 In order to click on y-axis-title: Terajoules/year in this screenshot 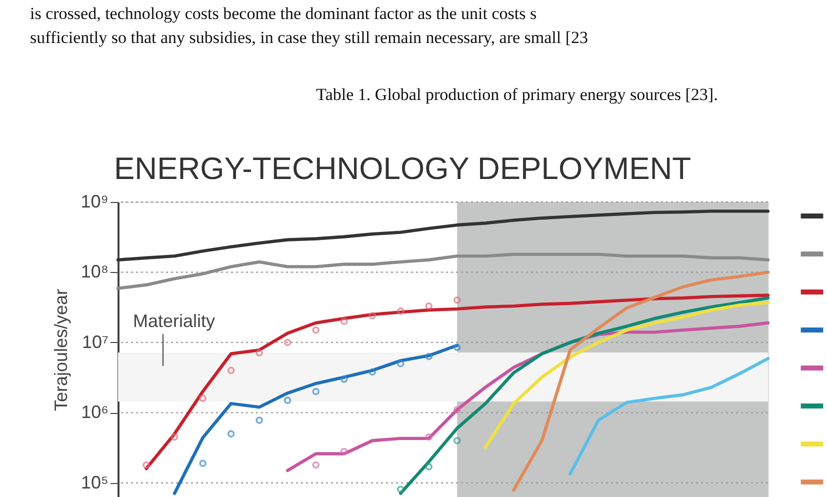, I will do `click(60, 350)`.